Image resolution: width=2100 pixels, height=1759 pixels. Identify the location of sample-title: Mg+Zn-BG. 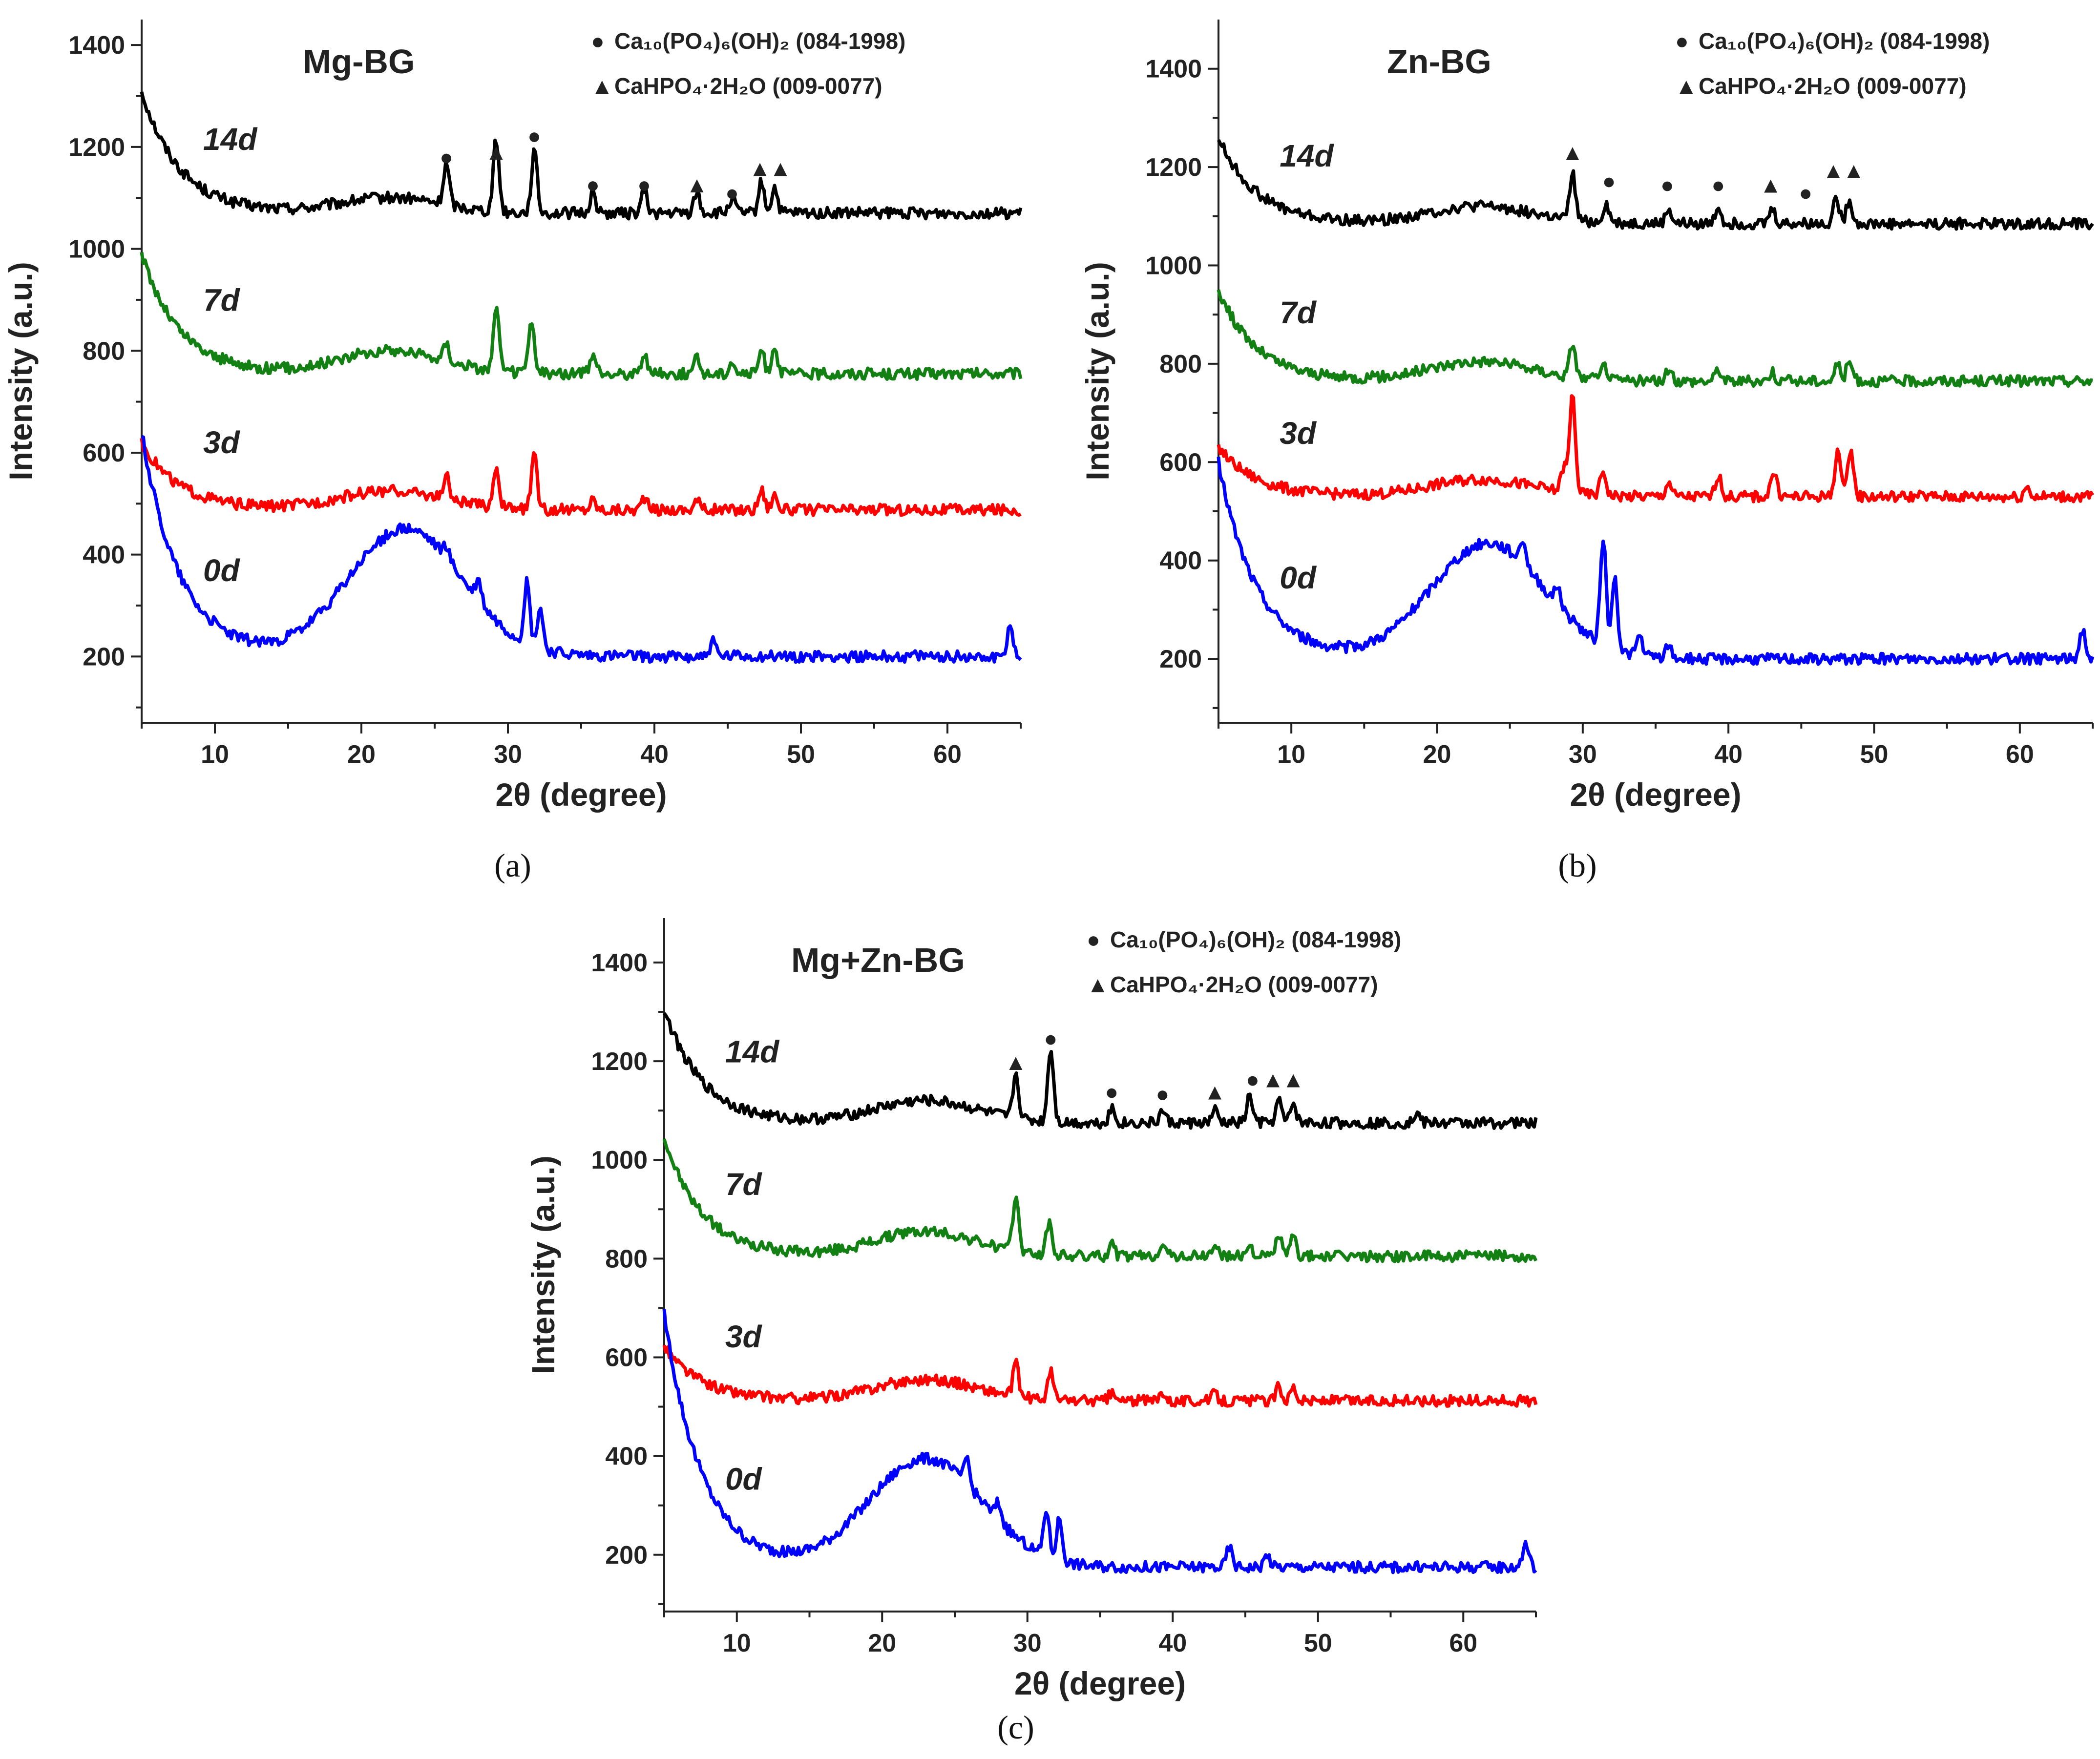
(878, 960).